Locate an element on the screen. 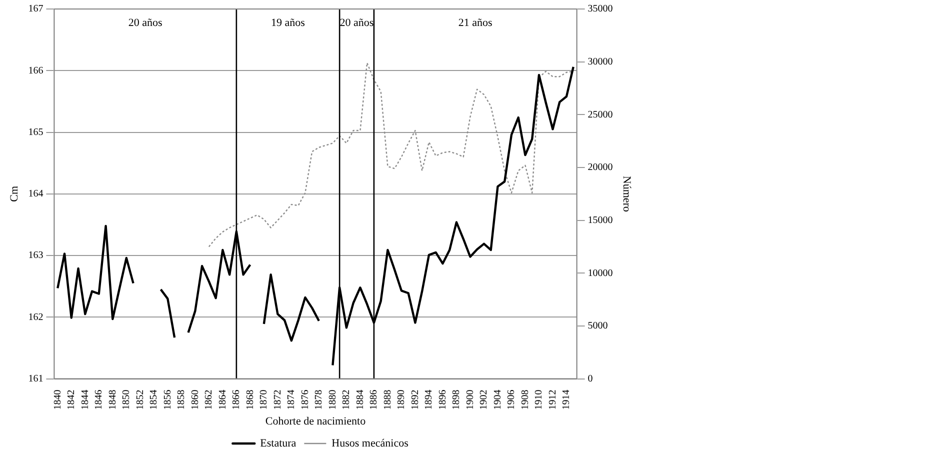  y2-tick-label: 10000 is located at coordinates (600, 273).